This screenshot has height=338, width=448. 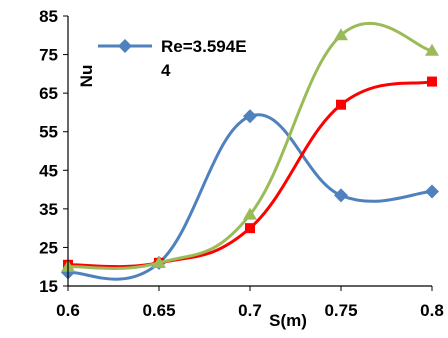 I want to click on x-tick-label: 0.7, so click(x=250, y=310).